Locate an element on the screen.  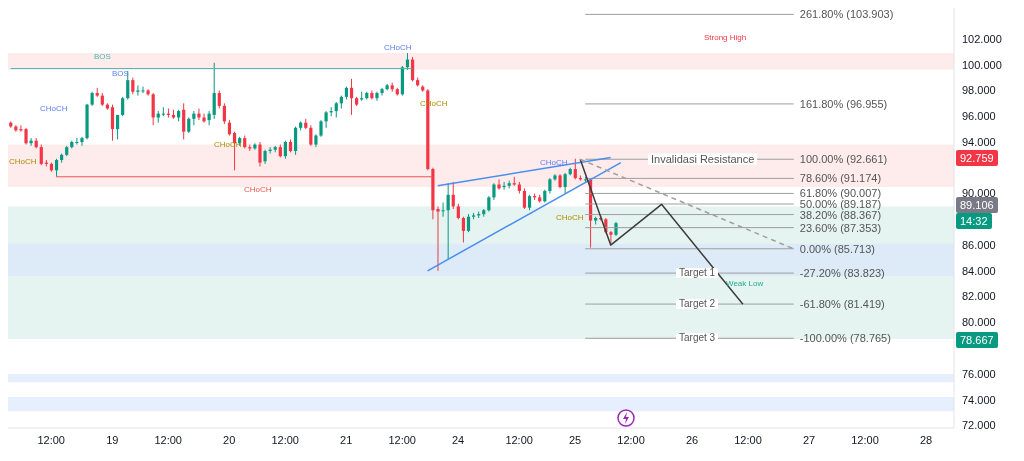
ref-line-label: 61.80% (90.007) is located at coordinates (840, 192).